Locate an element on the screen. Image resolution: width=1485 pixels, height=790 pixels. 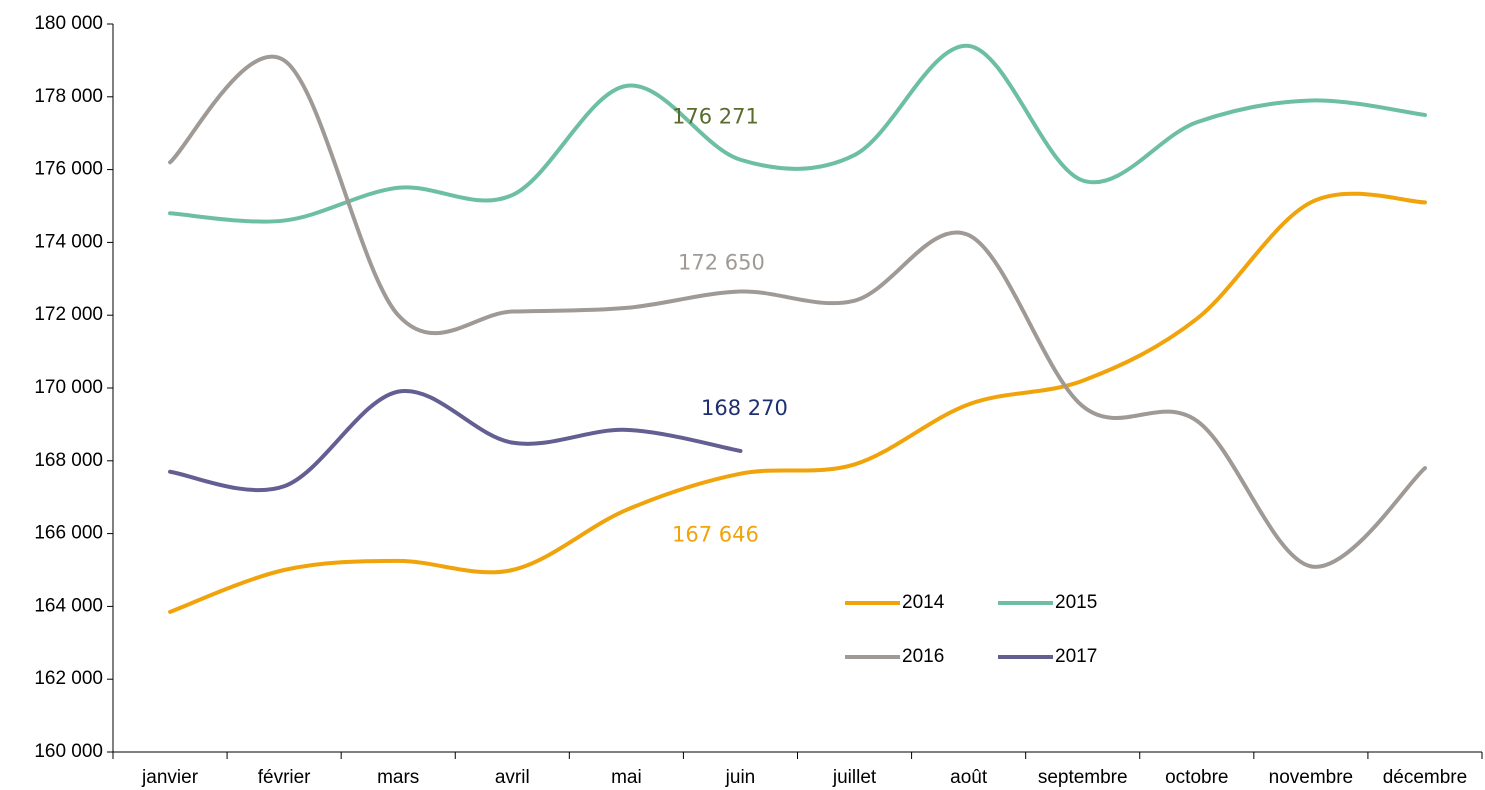
series-line is located at coordinates (455, 440).